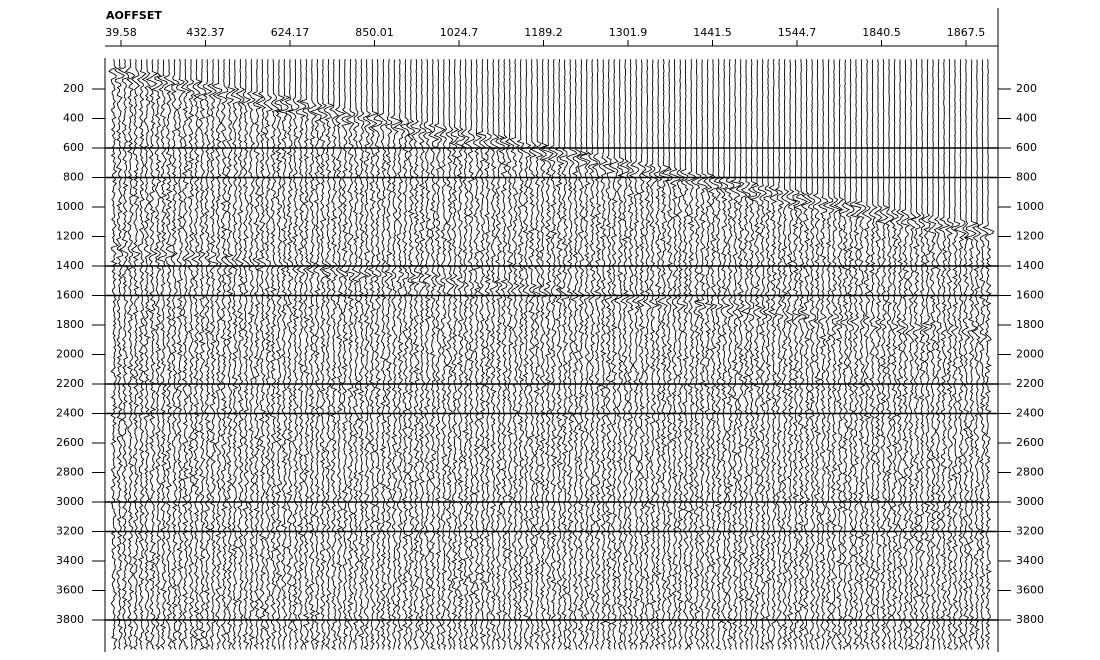 This screenshot has width=1100, height=660. I want to click on y-tick-label-right: 1200, so click(1030, 236).